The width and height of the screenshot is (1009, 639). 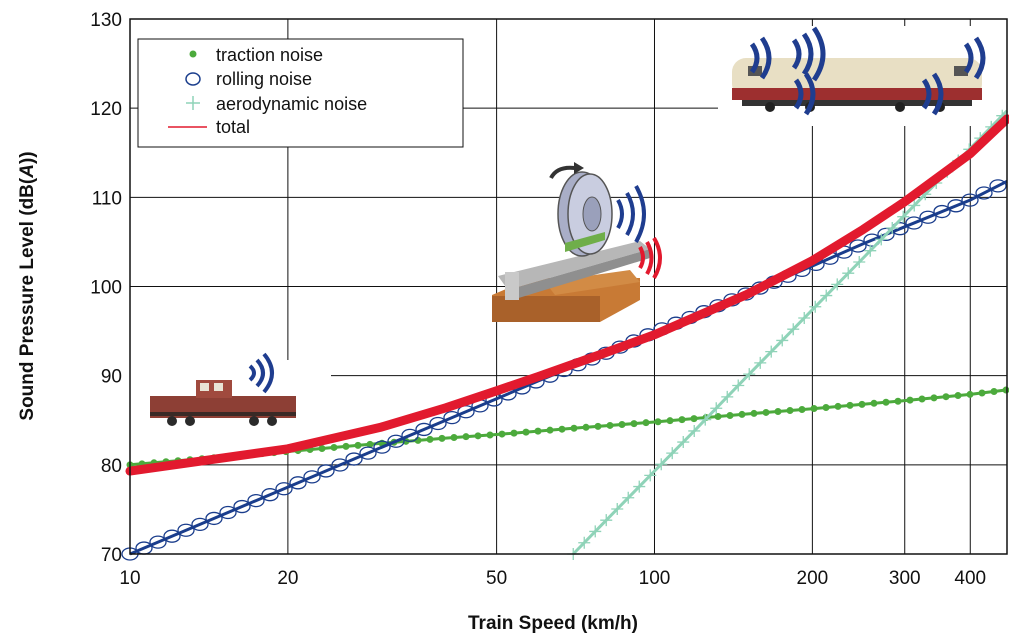 I want to click on y-tick-label: 130, so click(x=106, y=20).